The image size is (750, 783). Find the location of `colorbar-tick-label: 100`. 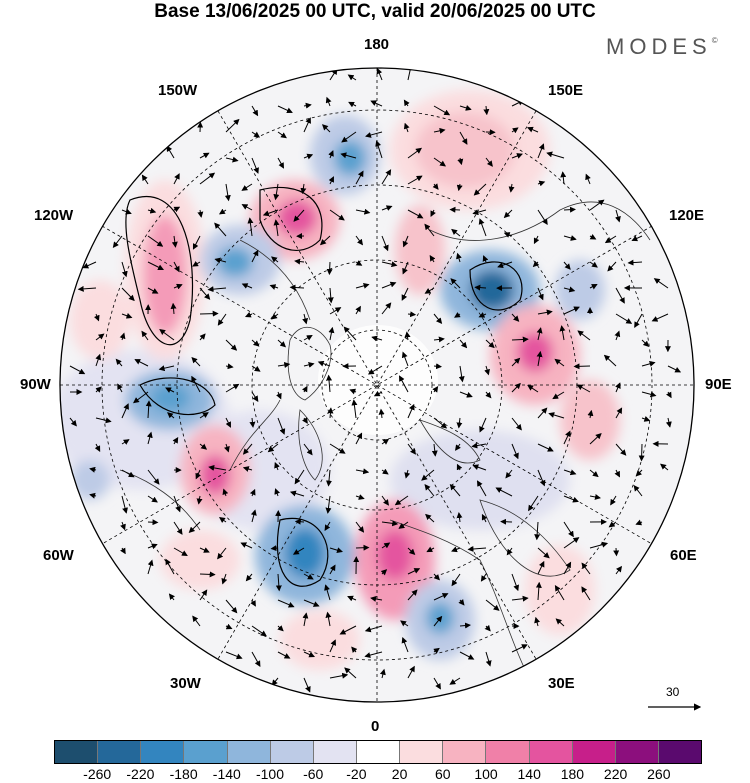

colorbar-tick-label: 100 is located at coordinates (486, 774).